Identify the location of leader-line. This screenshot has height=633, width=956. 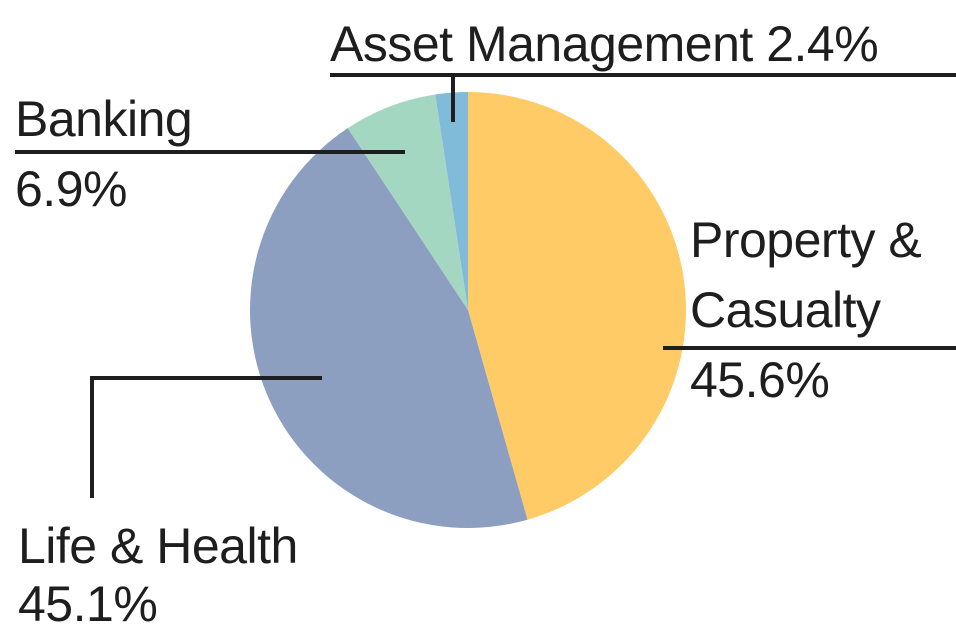
(206, 437).